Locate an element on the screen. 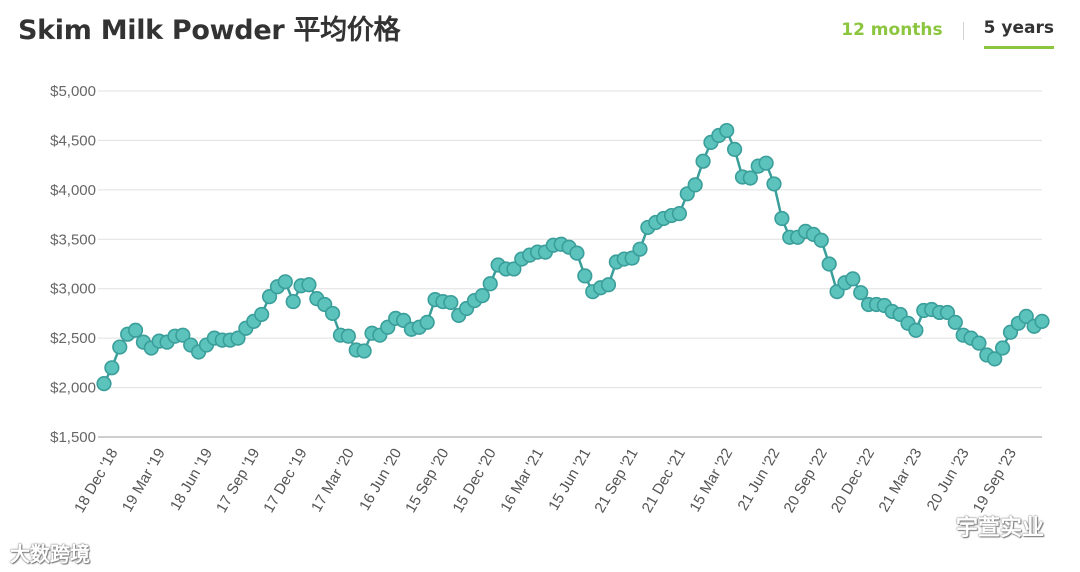 The width and height of the screenshot is (1080, 572). x-tick-label: 19 Mar '19 is located at coordinates (144, 480).